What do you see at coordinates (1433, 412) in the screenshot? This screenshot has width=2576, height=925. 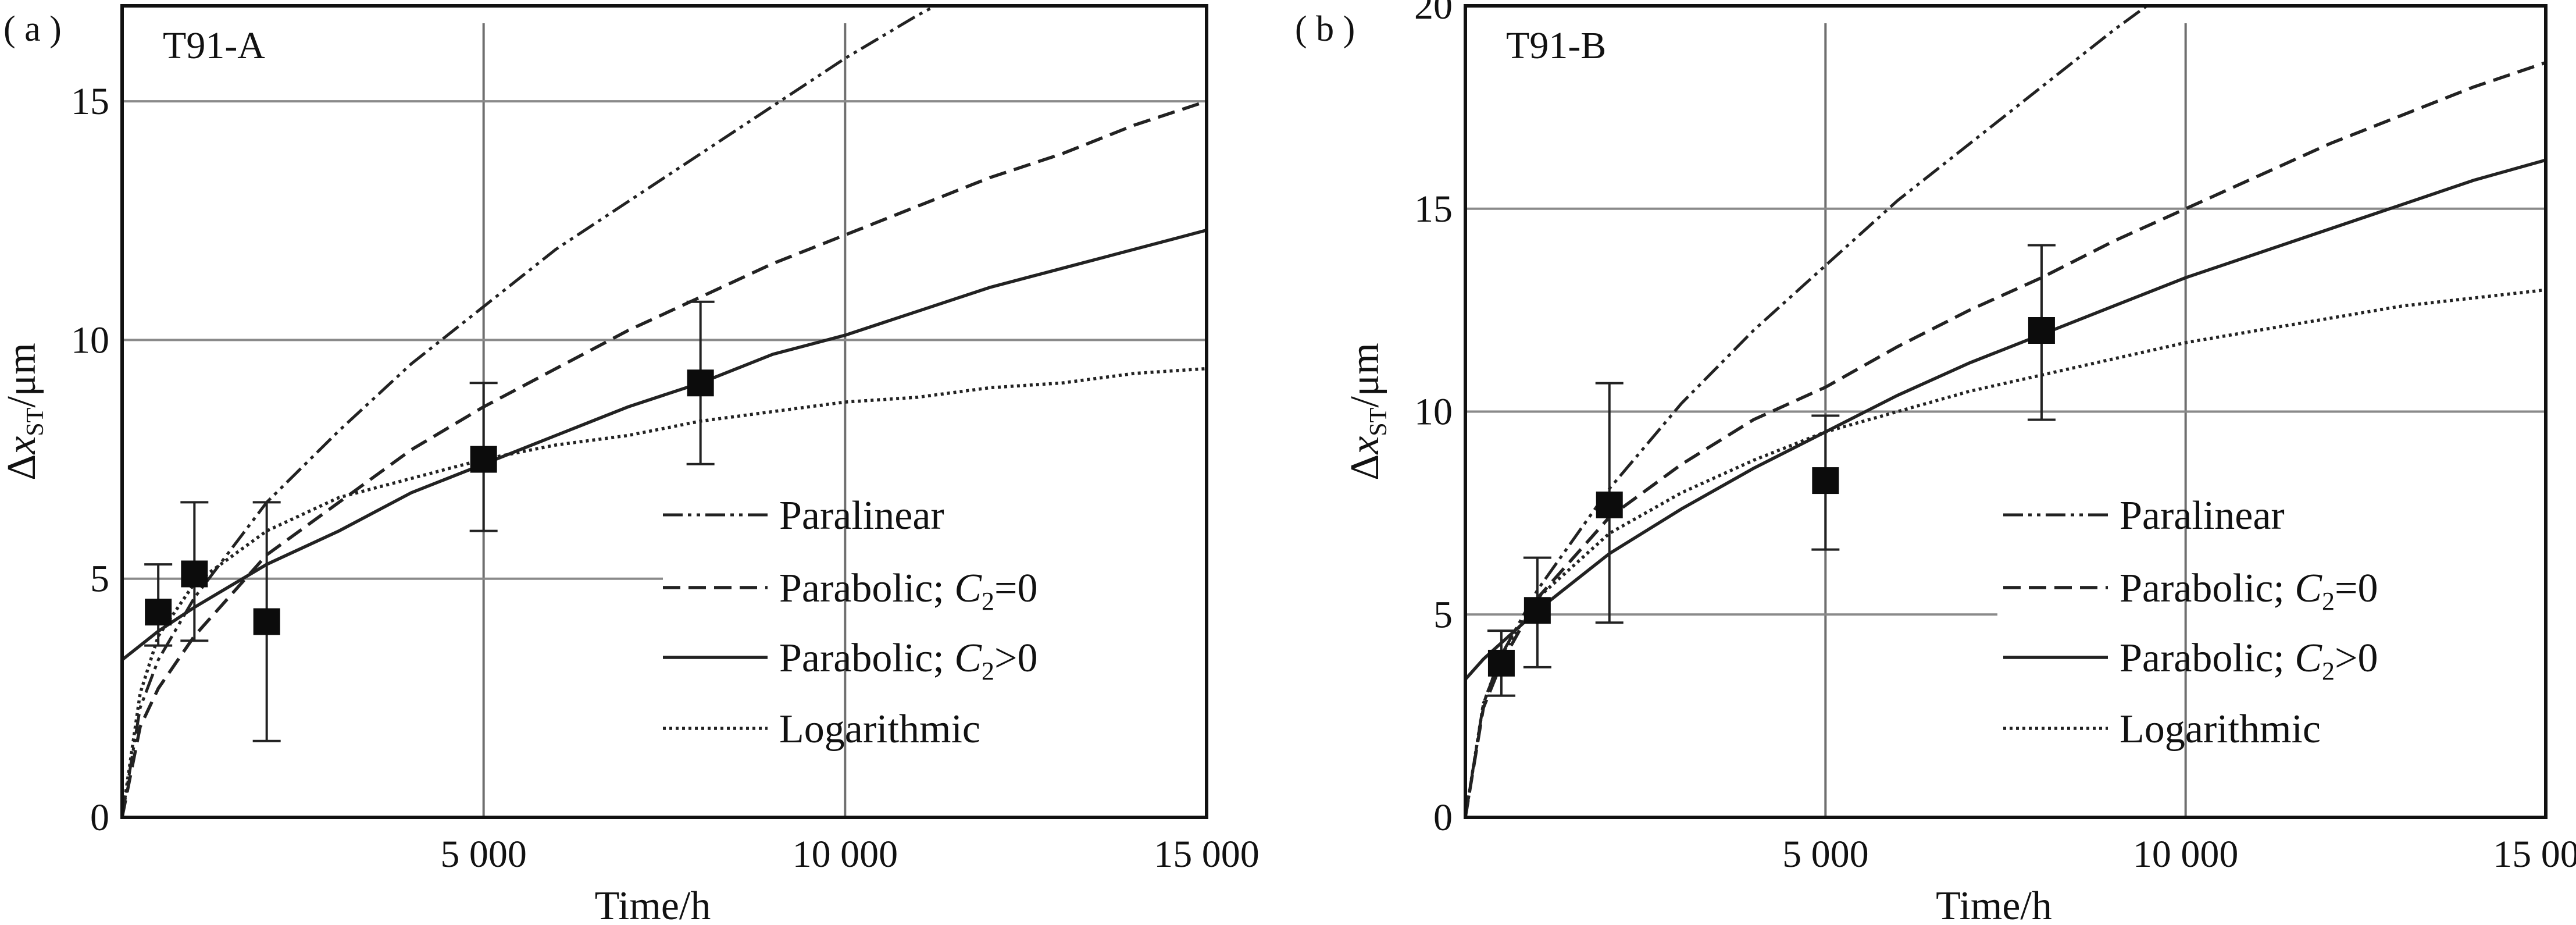 I see `panel-b-y-tick-label: 10` at bounding box center [1433, 412].